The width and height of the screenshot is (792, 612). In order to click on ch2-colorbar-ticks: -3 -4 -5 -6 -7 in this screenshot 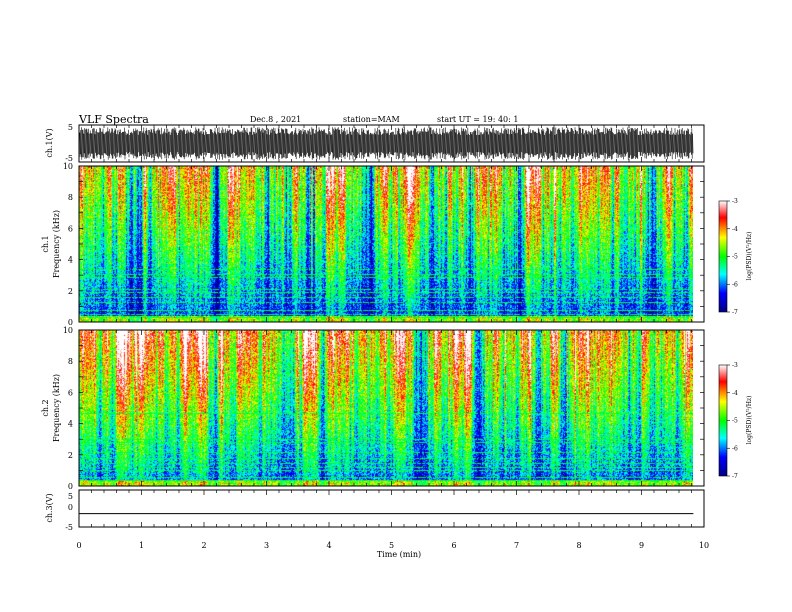, I will do `click(732, 421)`.